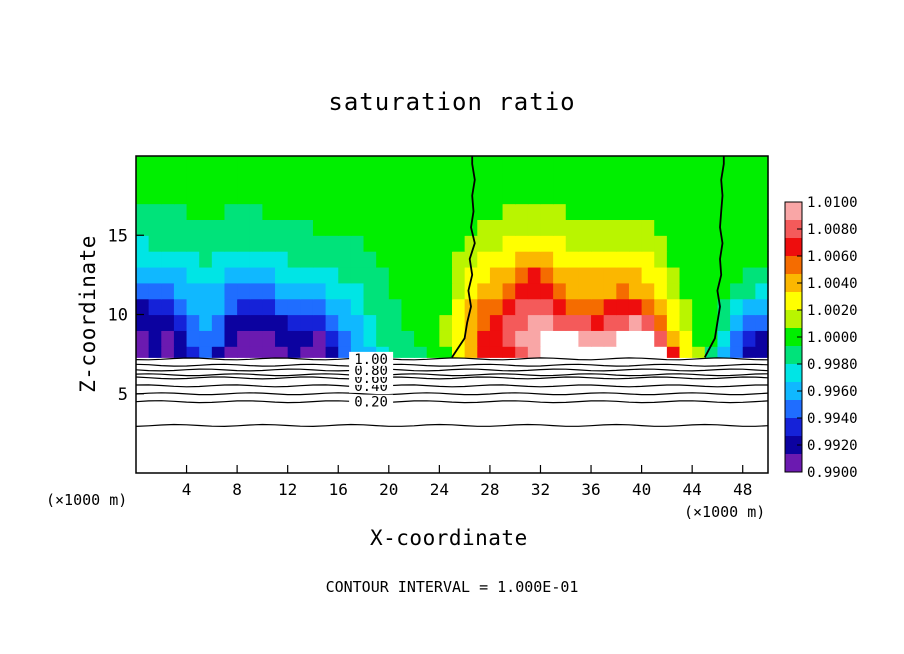 The image size is (904, 654). What do you see at coordinates (832, 338) in the screenshot?
I see `colorbar-label: 1.0000` at bounding box center [832, 338].